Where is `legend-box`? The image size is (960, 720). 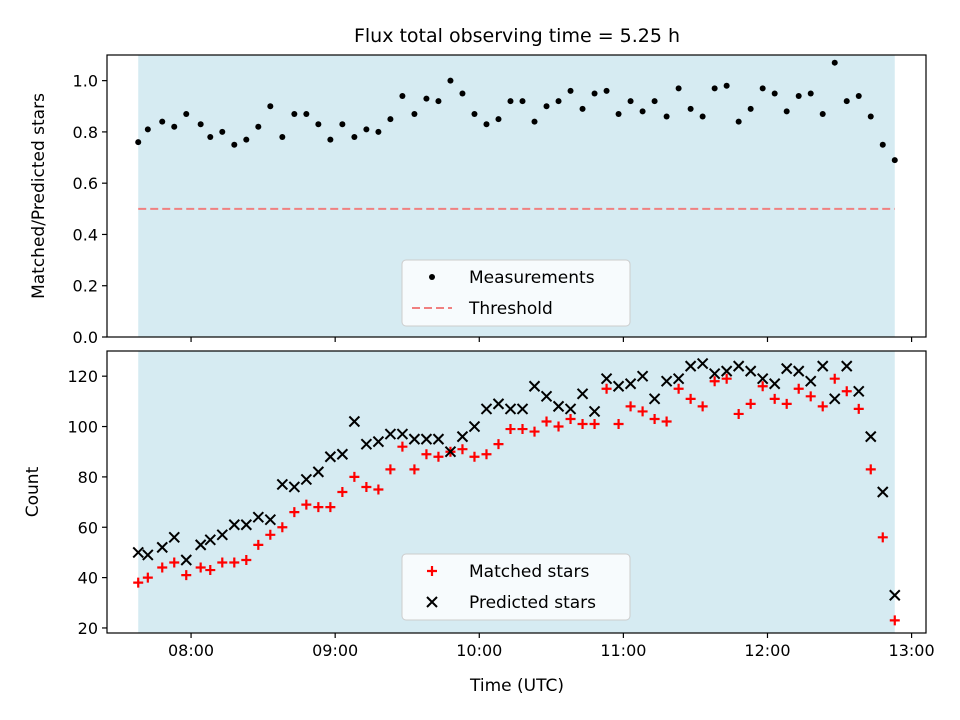
legend-box is located at coordinates (516, 587).